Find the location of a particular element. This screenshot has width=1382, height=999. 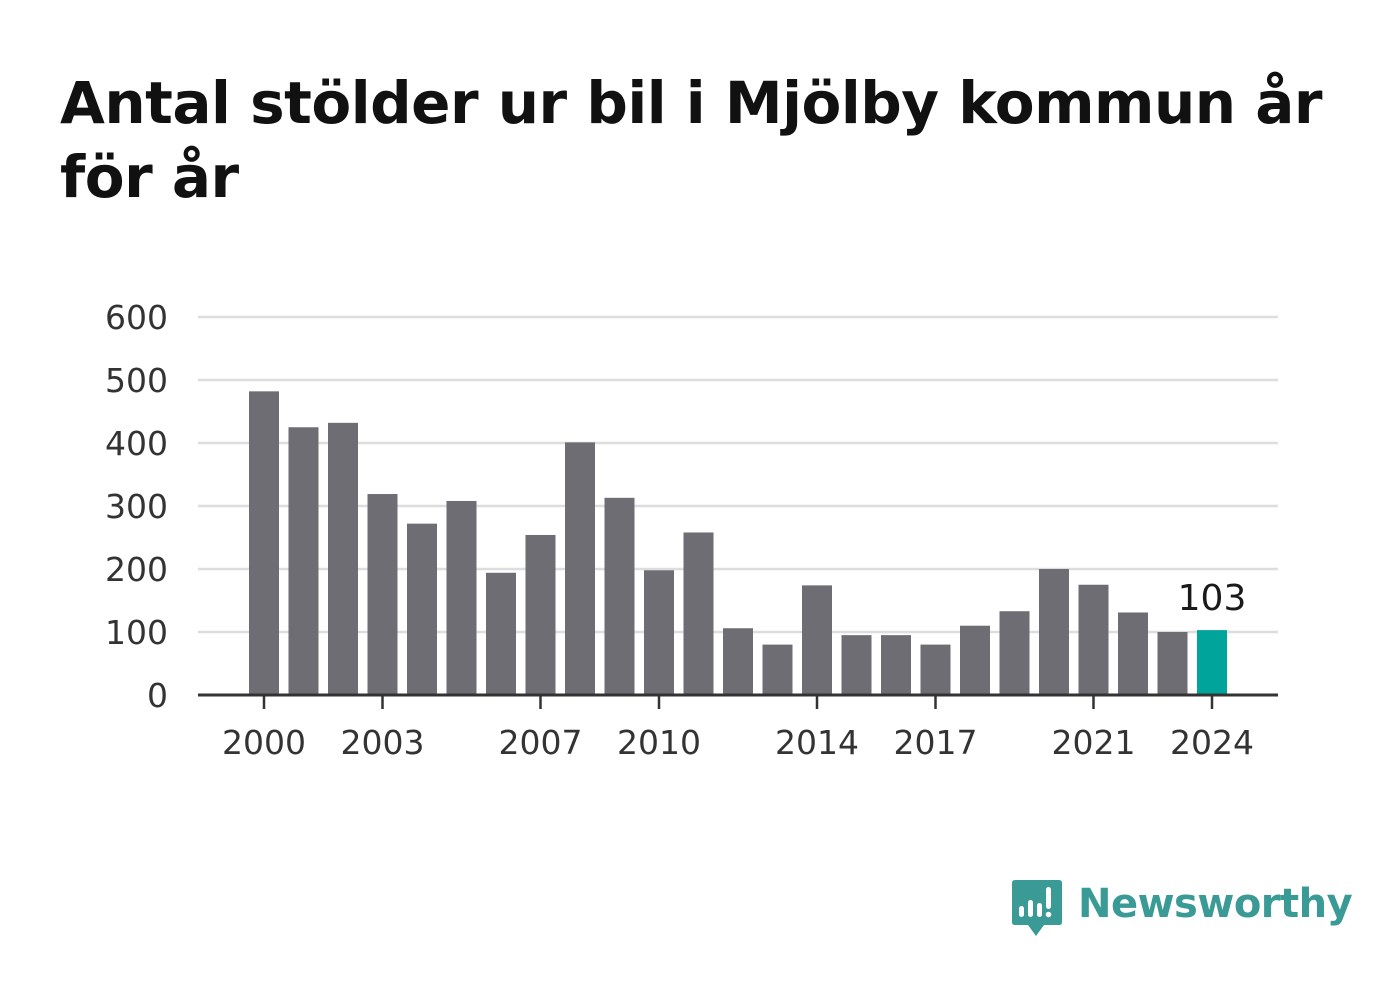

x-tick-label: 2024 is located at coordinates (1212, 742).